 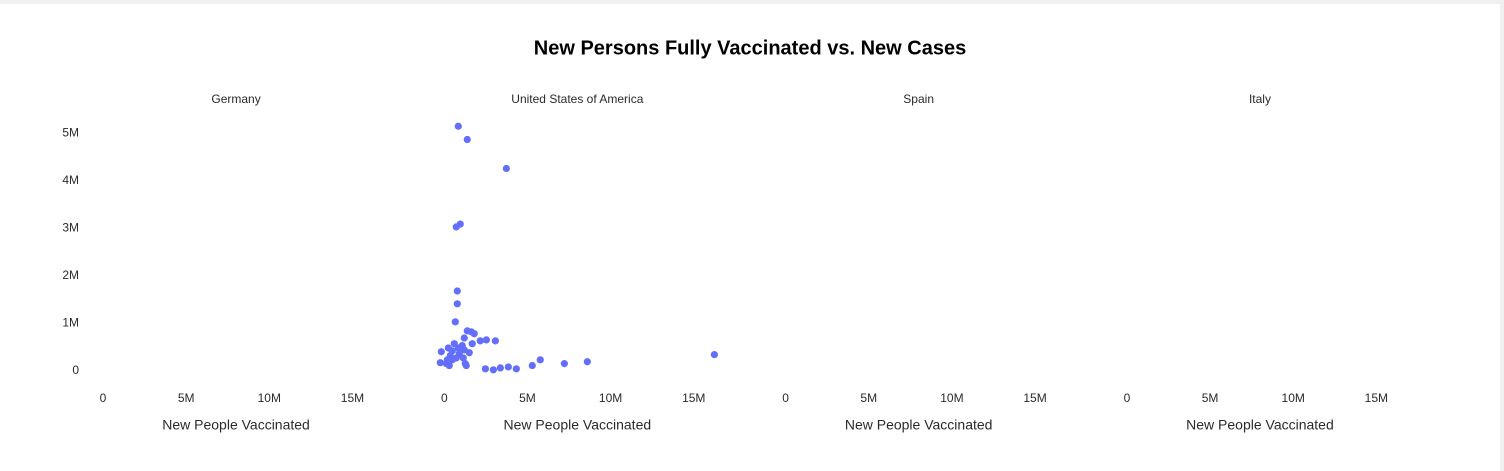 What do you see at coordinates (918, 99) in the screenshot?
I see `facet-title: Spain` at bounding box center [918, 99].